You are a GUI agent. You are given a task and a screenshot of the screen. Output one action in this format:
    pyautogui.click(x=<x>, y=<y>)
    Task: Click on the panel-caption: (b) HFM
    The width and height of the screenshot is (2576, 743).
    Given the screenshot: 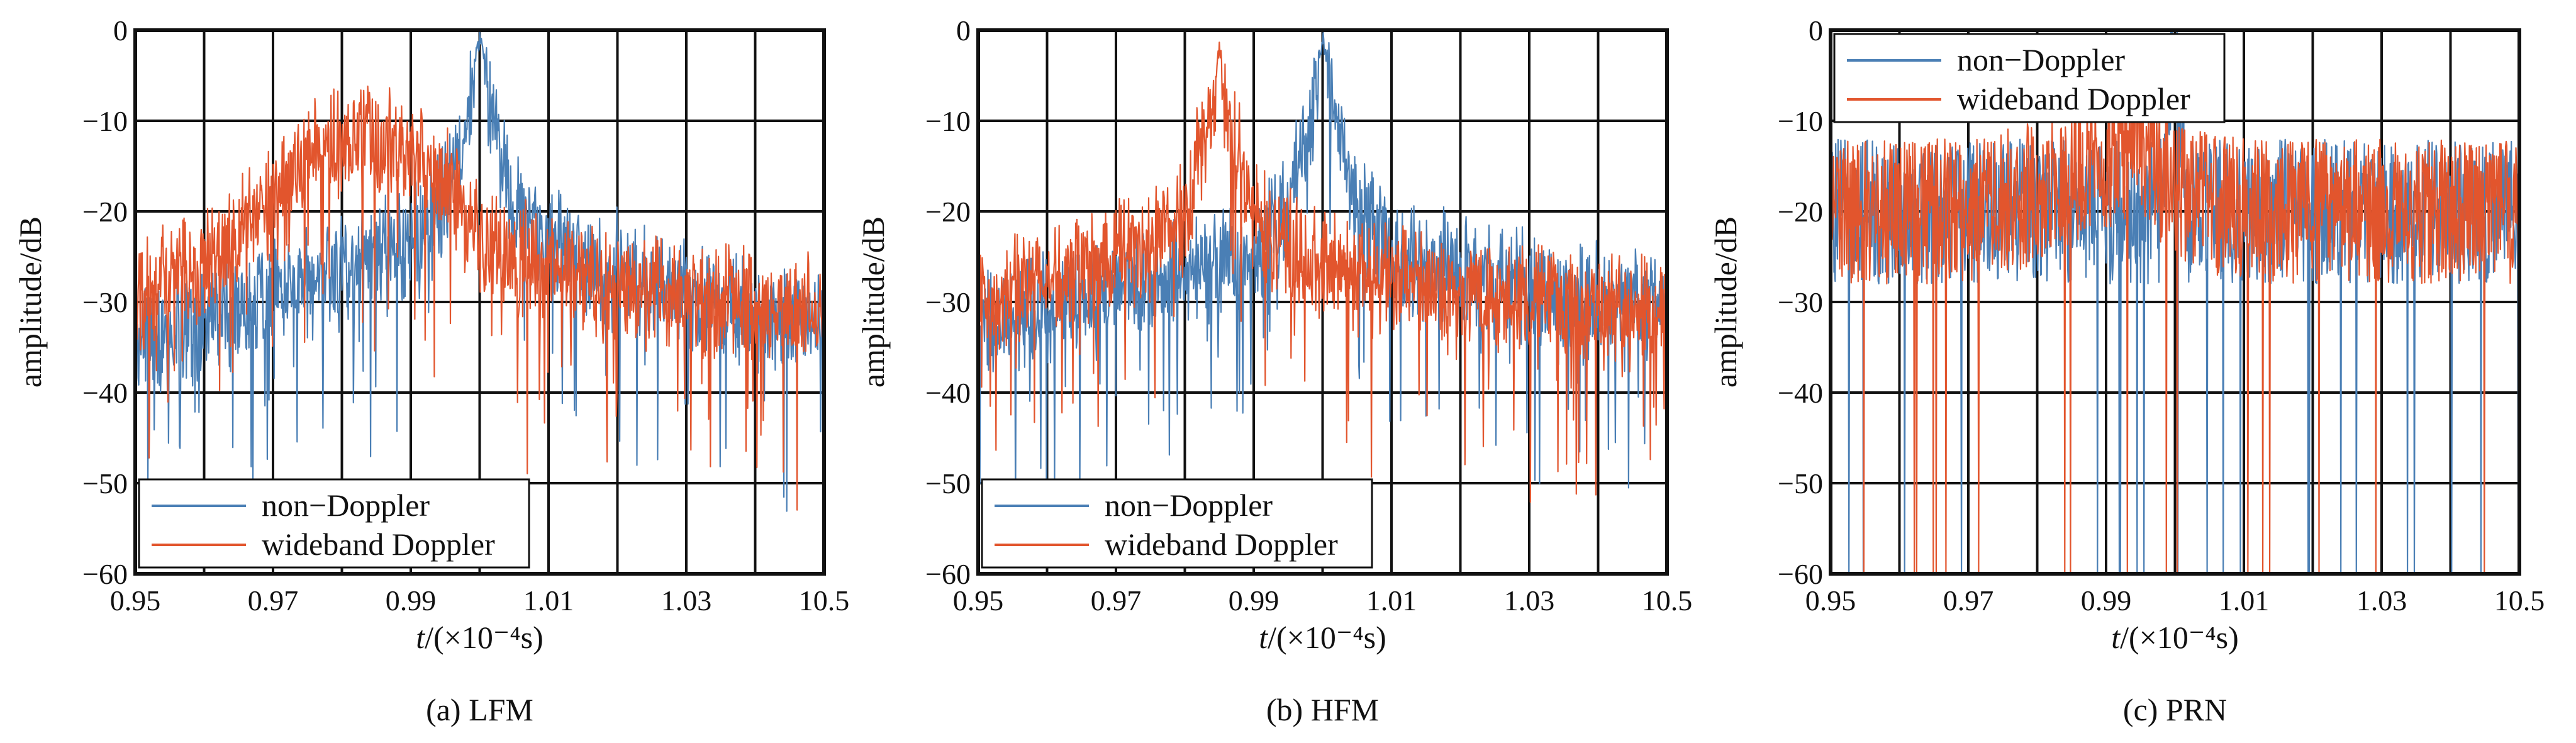 What is the action you would take?
    pyautogui.click(x=1322, y=709)
    